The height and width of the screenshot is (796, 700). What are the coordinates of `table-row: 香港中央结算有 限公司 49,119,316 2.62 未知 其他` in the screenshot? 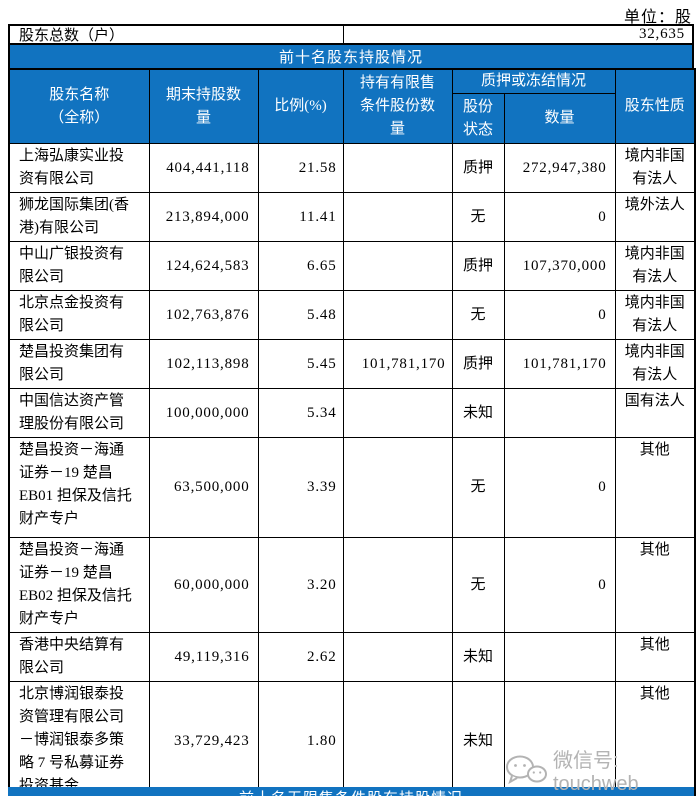 It's located at (352, 657).